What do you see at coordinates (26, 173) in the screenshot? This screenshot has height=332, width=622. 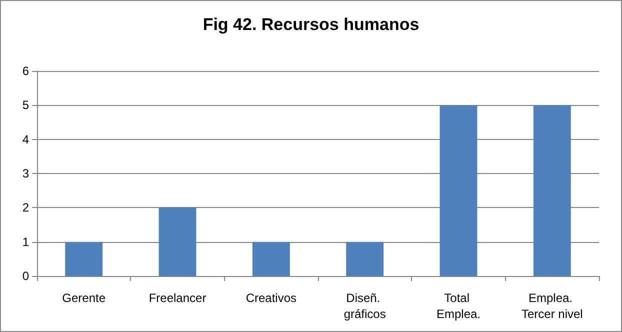 I see `y-tick-label: 3` at bounding box center [26, 173].